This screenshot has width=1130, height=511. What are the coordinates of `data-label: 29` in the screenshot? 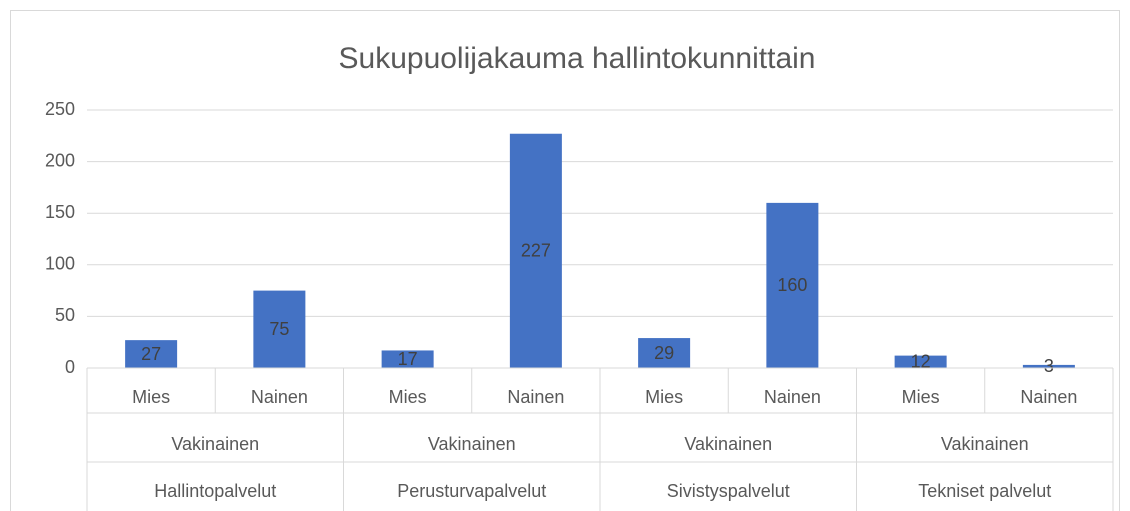 It's located at (664, 353).